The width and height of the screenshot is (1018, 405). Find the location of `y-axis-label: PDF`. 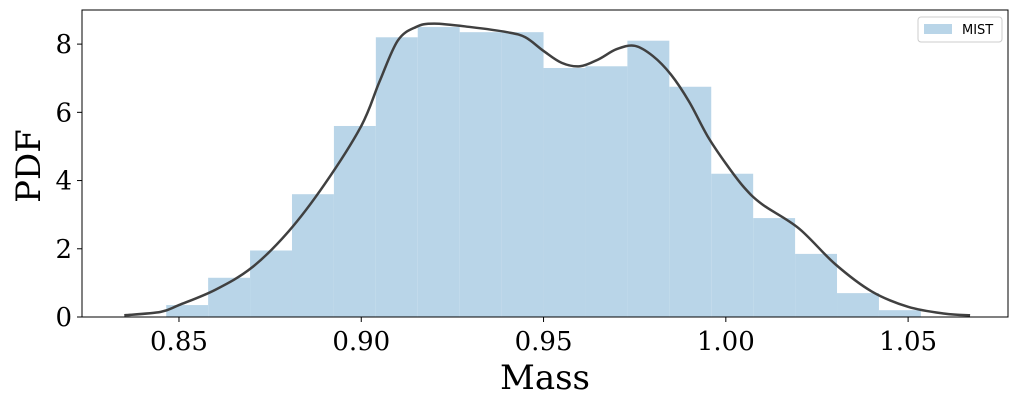

y-axis-label: PDF is located at coordinates (29, 166).